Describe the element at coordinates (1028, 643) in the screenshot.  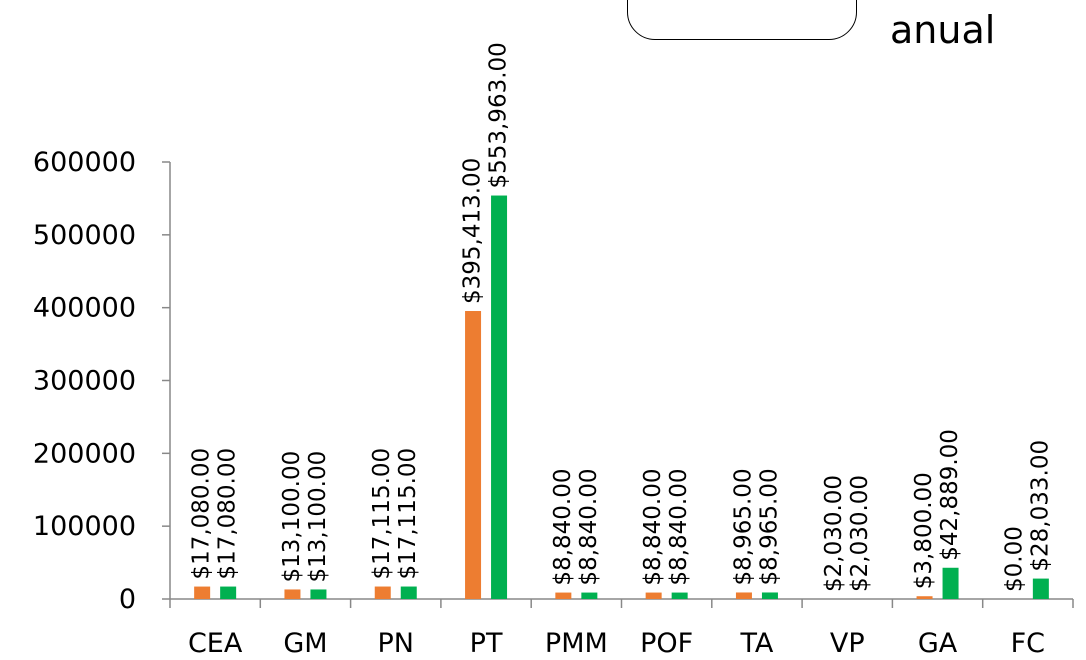
I see `x-tick-label: FC` at that location.